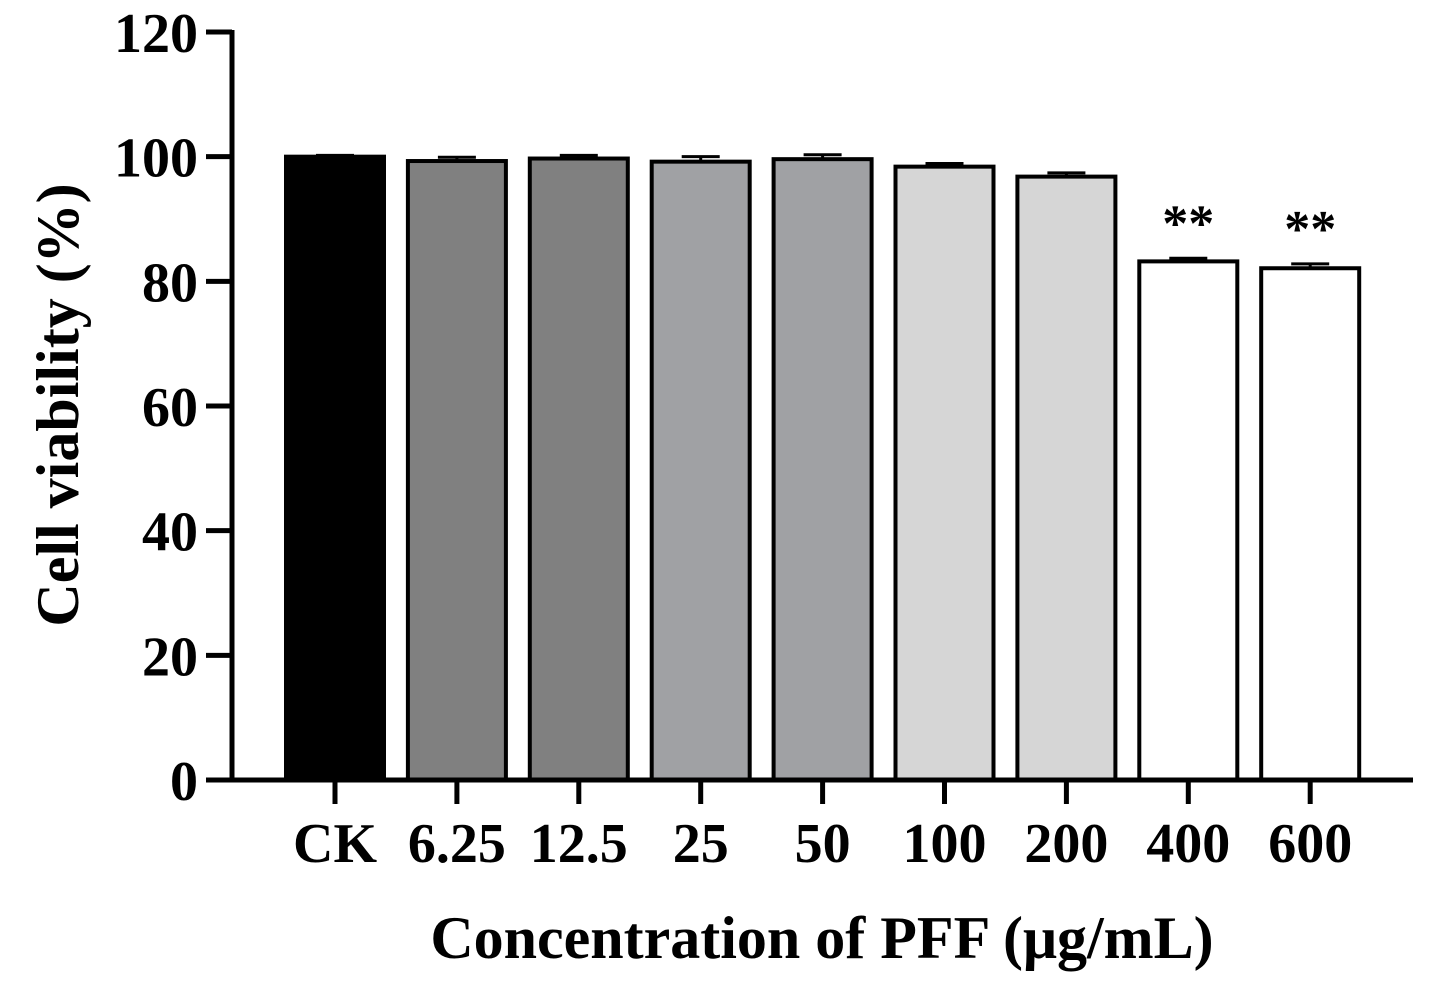  Describe the element at coordinates (1310, 229) in the screenshot. I see `significance-marker-600: **` at that location.